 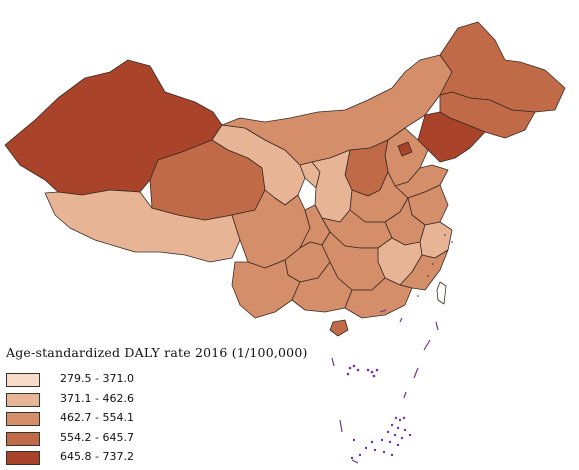 I want to click on legend-label: 462.7 - 554.1, so click(x=97, y=417).